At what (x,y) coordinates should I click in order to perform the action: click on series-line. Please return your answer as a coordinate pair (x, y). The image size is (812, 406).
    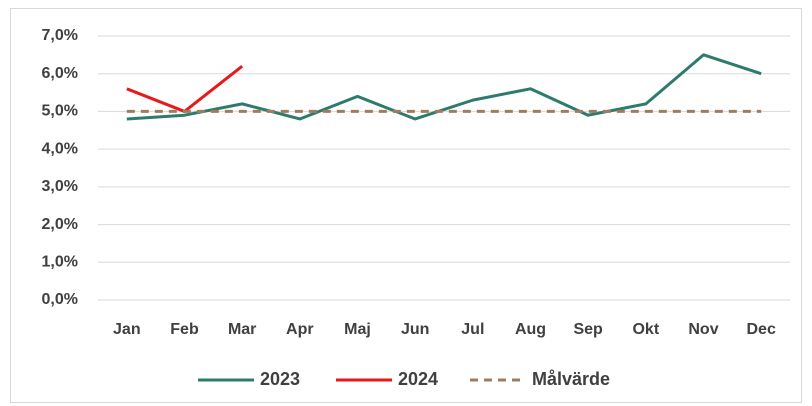
    Looking at the image, I should click on (444, 87).